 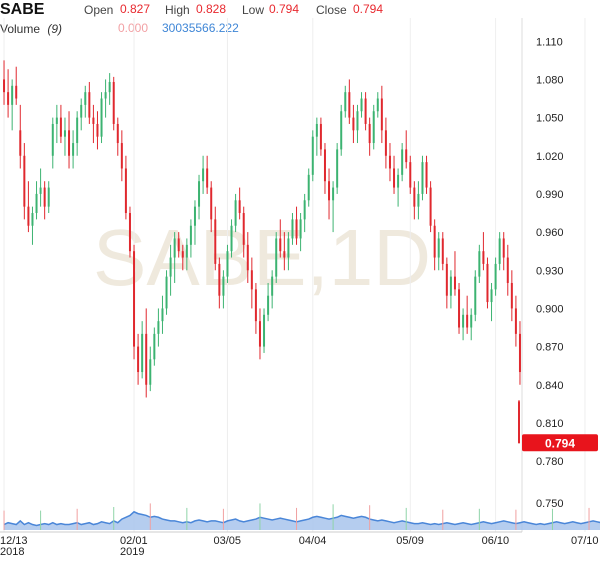 I want to click on price-tick-label: 0.810, so click(x=550, y=424).